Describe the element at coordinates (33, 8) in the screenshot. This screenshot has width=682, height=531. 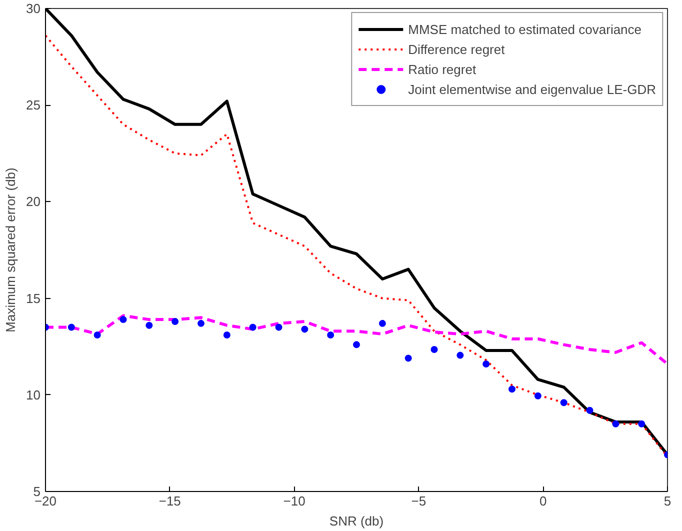
I see `y-tick-label: 30` at that location.